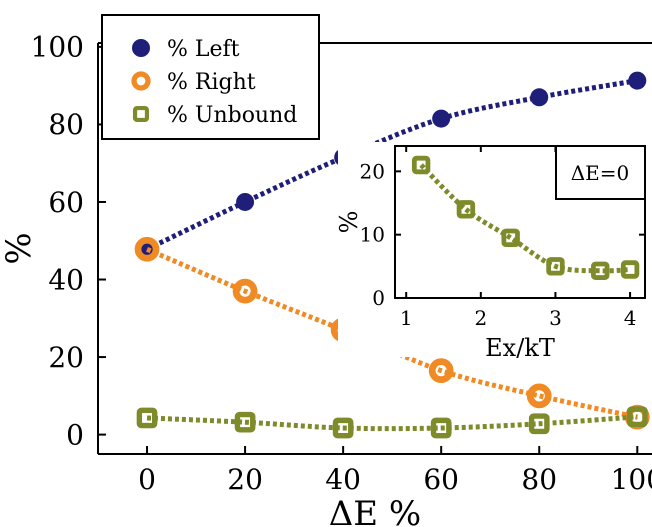  Describe the element at coordinates (375, 510) in the screenshot. I see `x-axis-title: ΔE %` at that location.